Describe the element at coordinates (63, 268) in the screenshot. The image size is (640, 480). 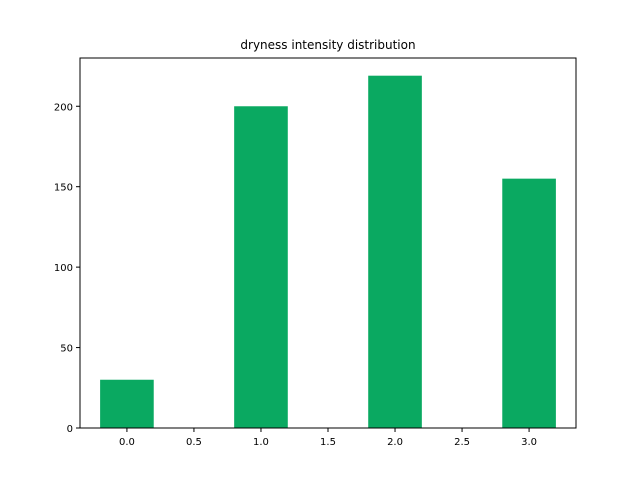
I see `y-tick-label: 100` at that location.